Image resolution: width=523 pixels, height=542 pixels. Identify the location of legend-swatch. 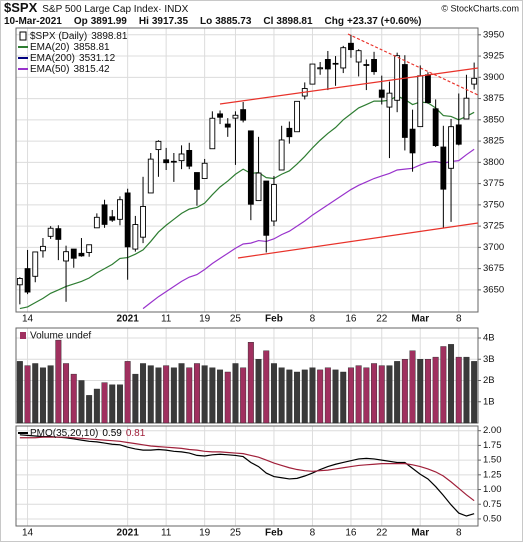
(23, 36).